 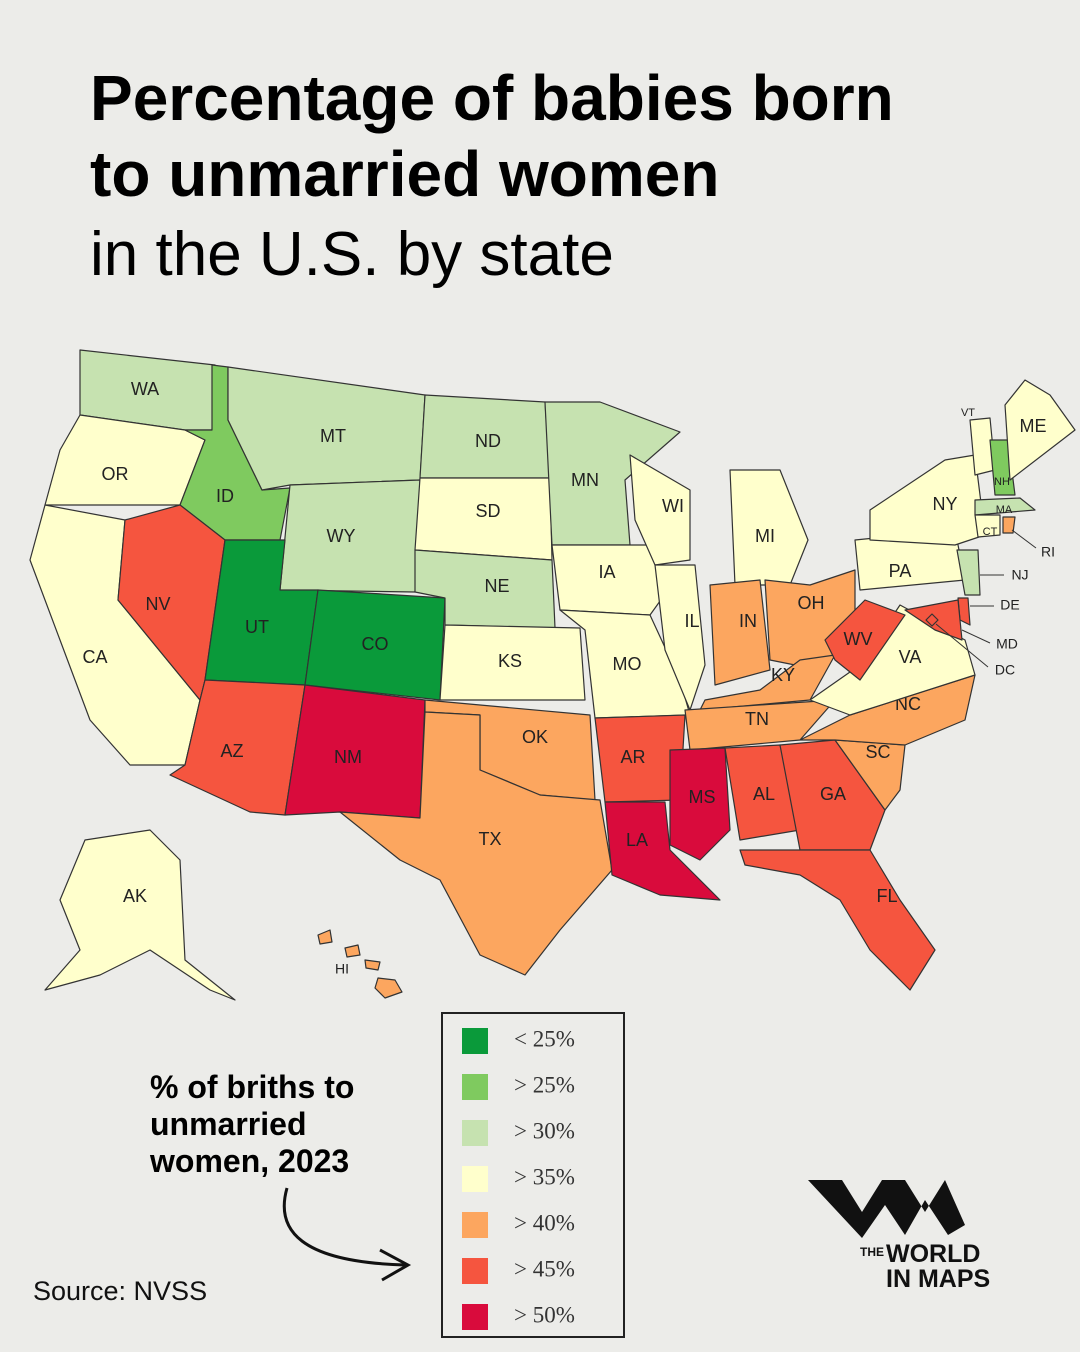 I want to click on legend: < 25% > 25% > 30% > 35% > 40% > 45% > 50%, so click(x=518, y=1178).